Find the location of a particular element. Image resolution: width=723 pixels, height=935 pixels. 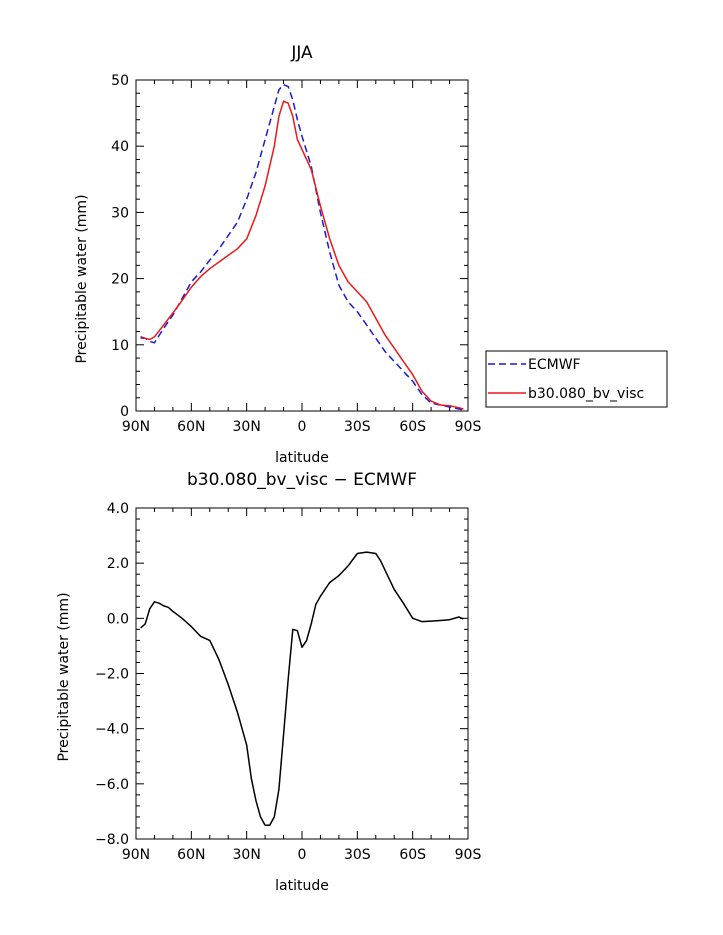

legend: ECMWF b30.080_bv_visc is located at coordinates (576, 379).